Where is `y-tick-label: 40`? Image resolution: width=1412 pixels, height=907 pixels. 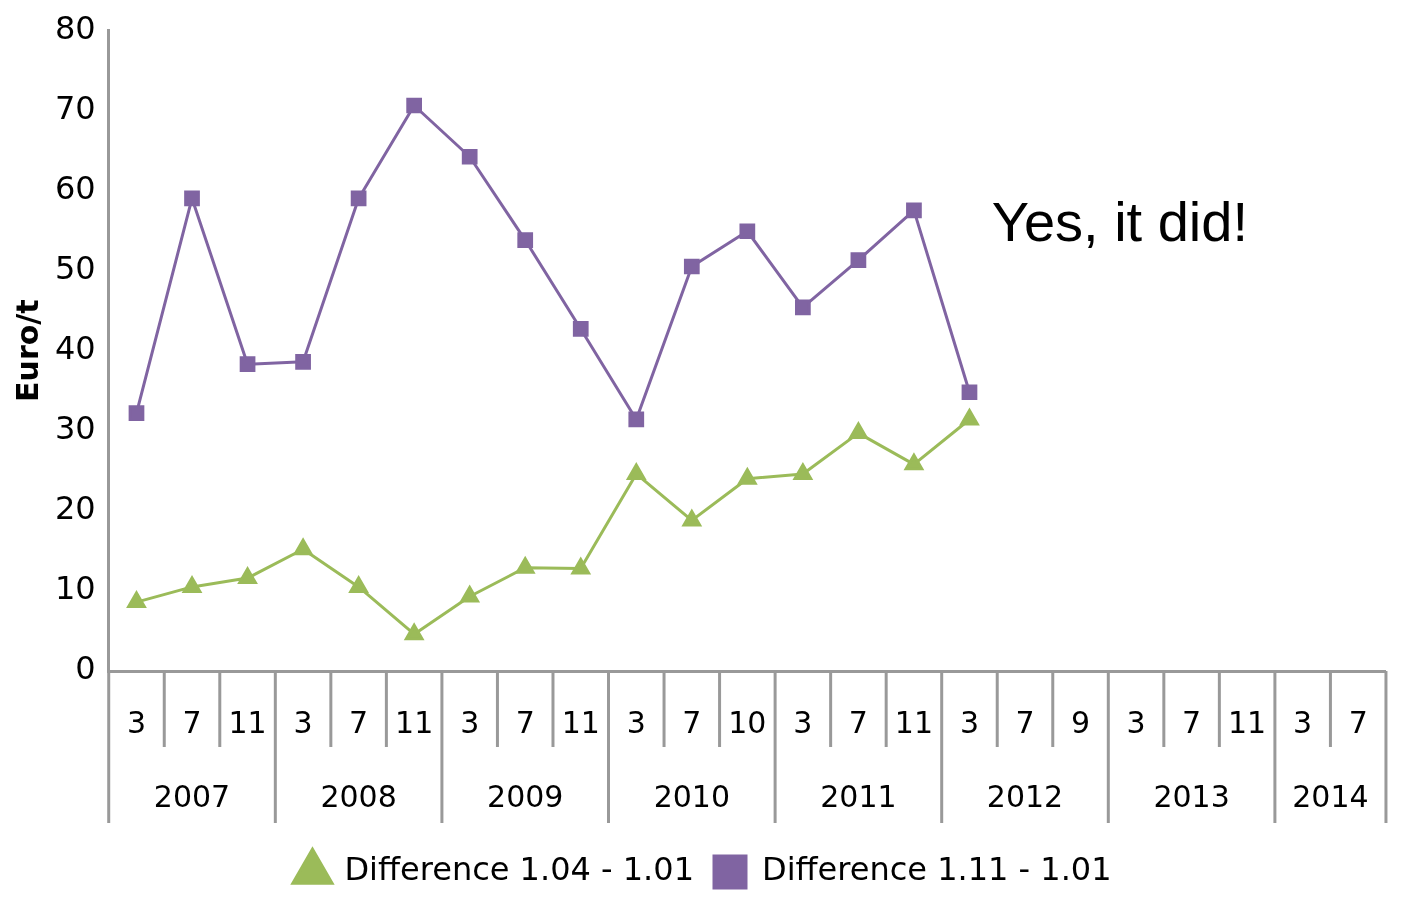 y-tick-label: 40 is located at coordinates (75, 347).